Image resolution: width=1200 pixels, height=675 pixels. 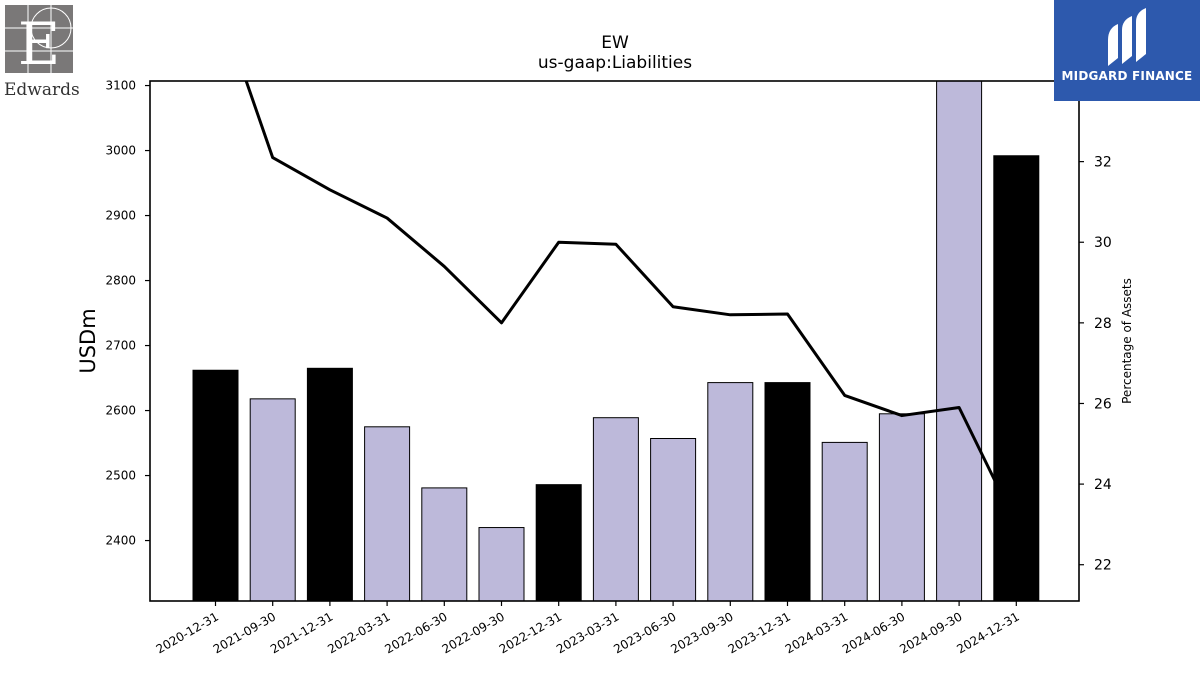 What do you see at coordinates (120, 151) in the screenshot?
I see `y-tick-label: 3000` at bounding box center [120, 151].